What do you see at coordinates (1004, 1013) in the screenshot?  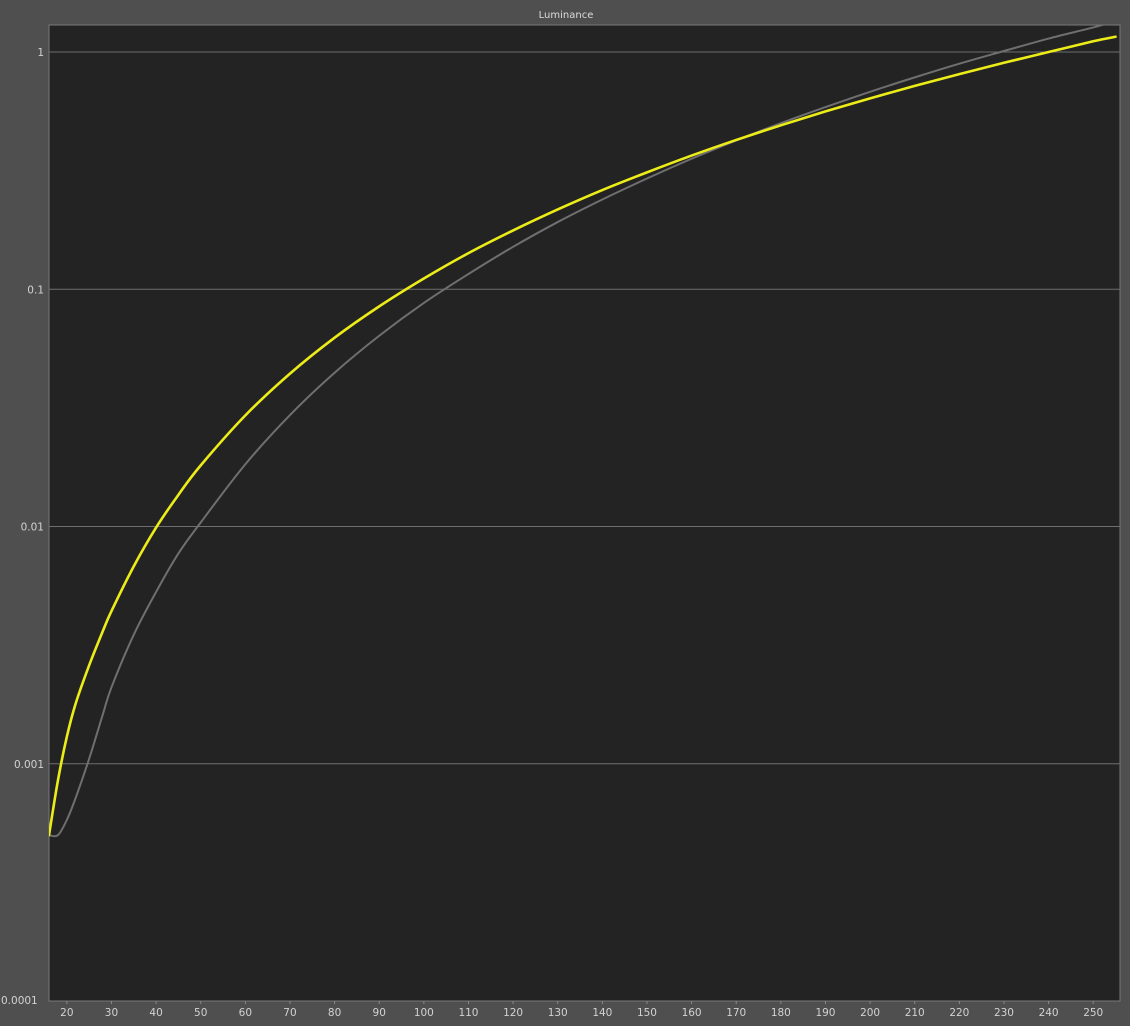 I see `x-tick-label: 230` at bounding box center [1004, 1013].